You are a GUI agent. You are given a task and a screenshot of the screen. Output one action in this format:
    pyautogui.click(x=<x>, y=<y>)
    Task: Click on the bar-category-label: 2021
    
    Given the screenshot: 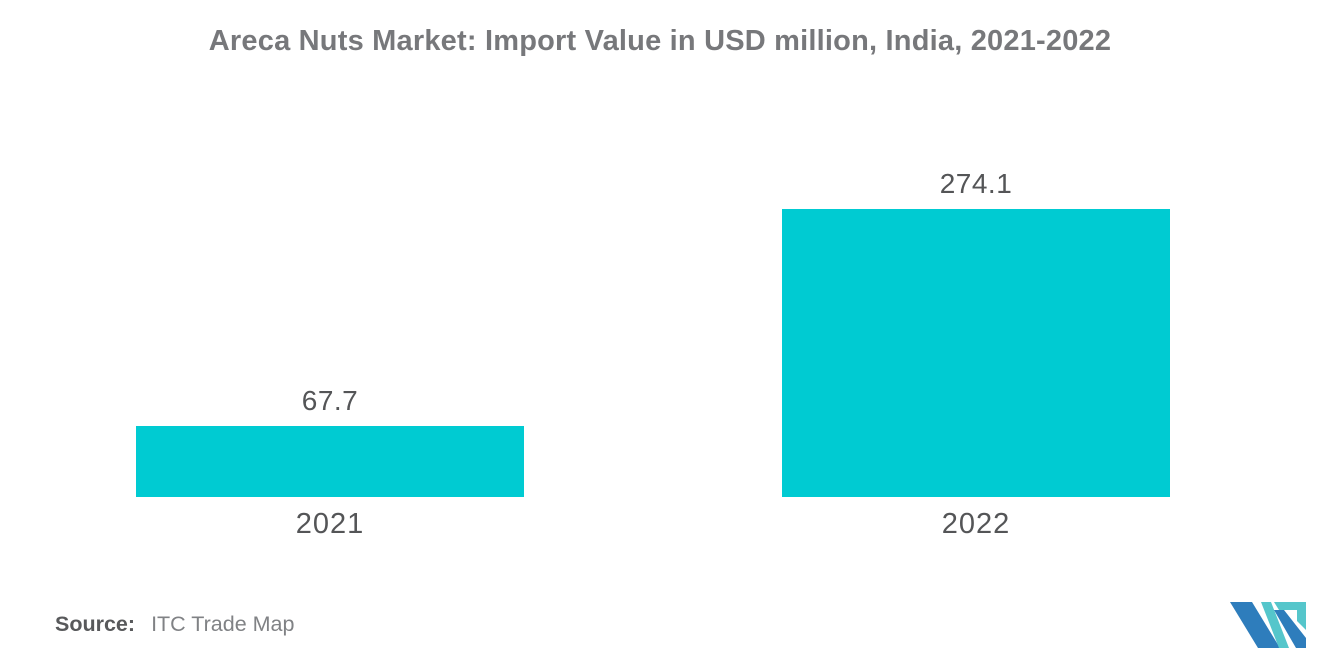 What is the action you would take?
    pyautogui.click(x=330, y=524)
    